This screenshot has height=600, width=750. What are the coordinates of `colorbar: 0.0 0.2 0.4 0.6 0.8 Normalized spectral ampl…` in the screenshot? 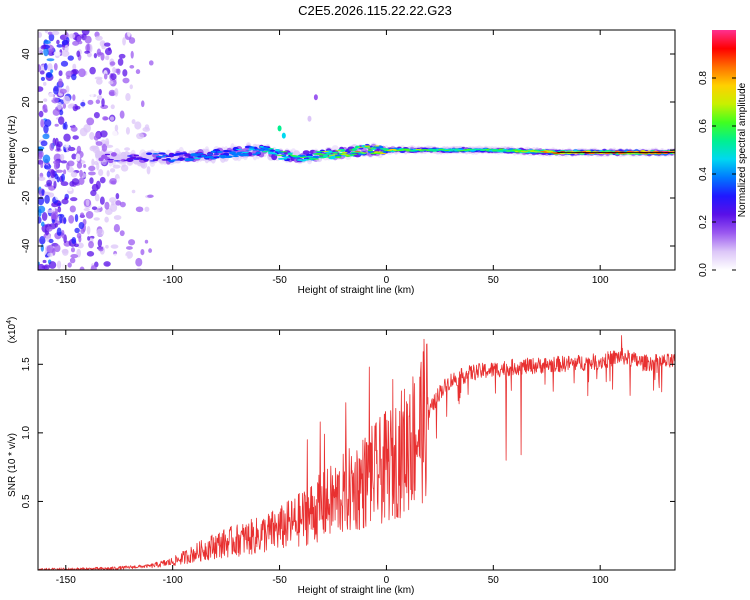 It's located at (723, 153).